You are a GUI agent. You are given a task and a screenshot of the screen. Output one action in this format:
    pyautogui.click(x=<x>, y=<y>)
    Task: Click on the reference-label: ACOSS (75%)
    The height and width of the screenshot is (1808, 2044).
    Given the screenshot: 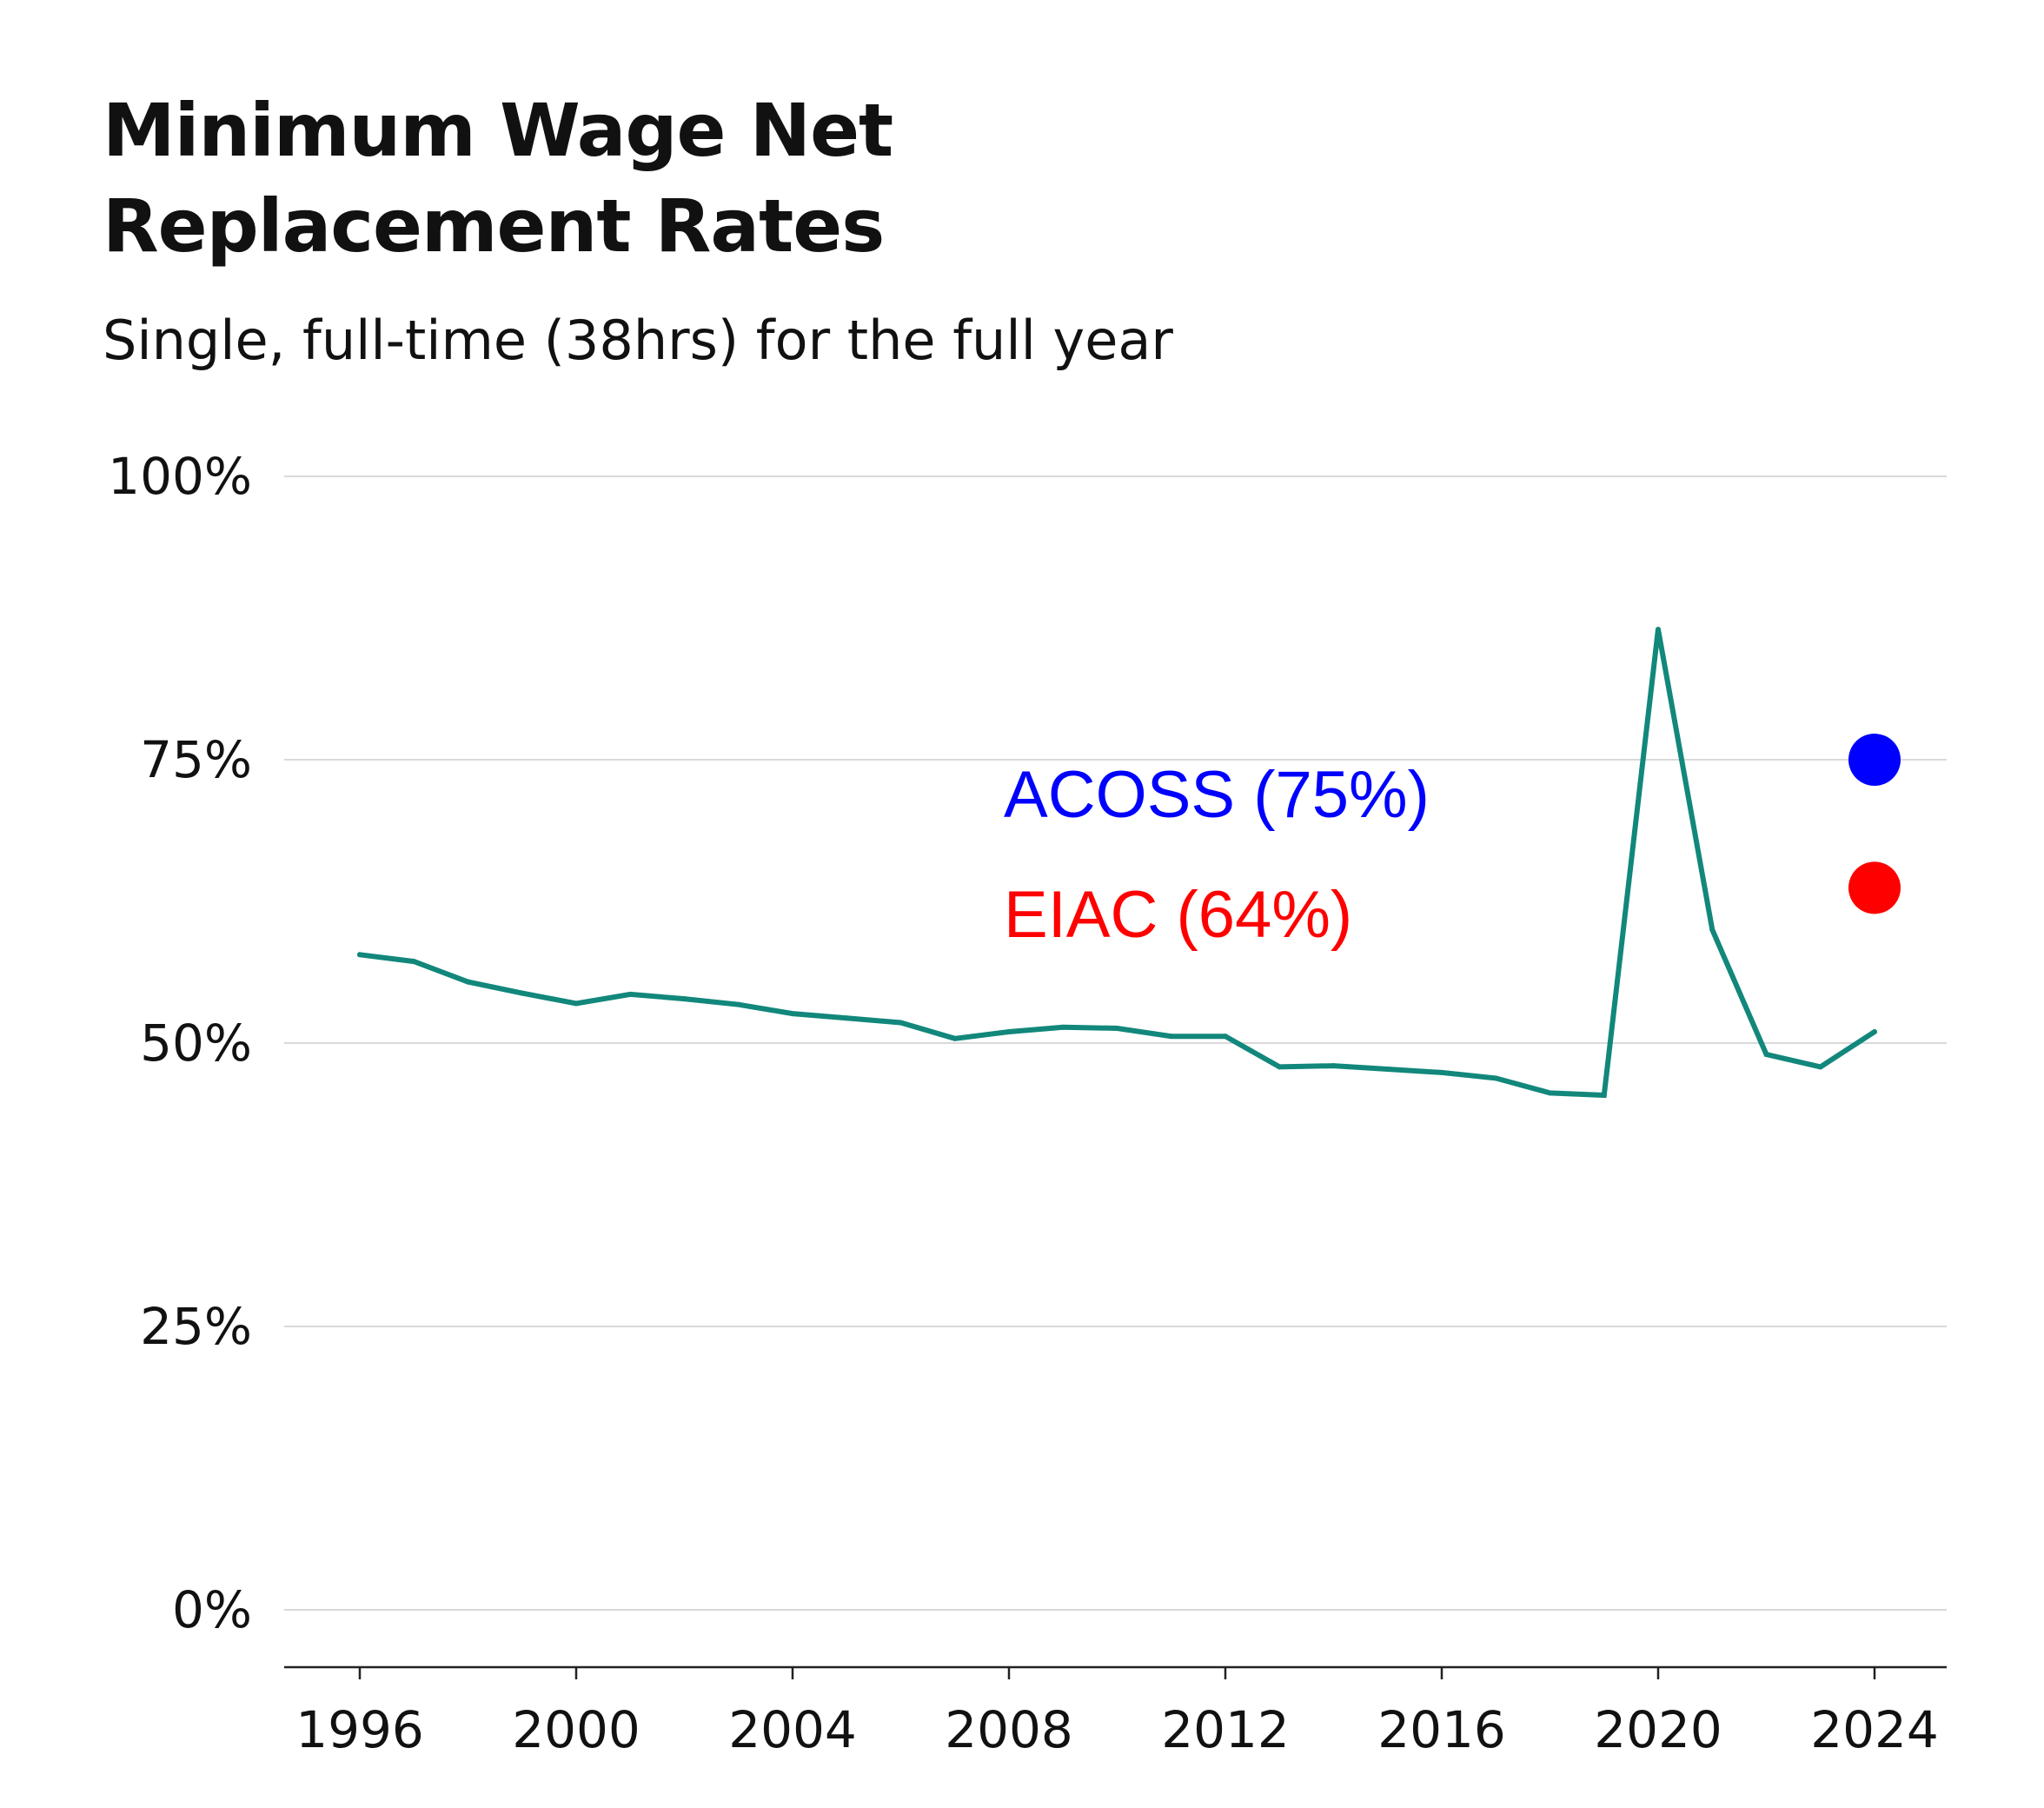 What is the action you would take?
    pyautogui.click(x=1217, y=795)
    